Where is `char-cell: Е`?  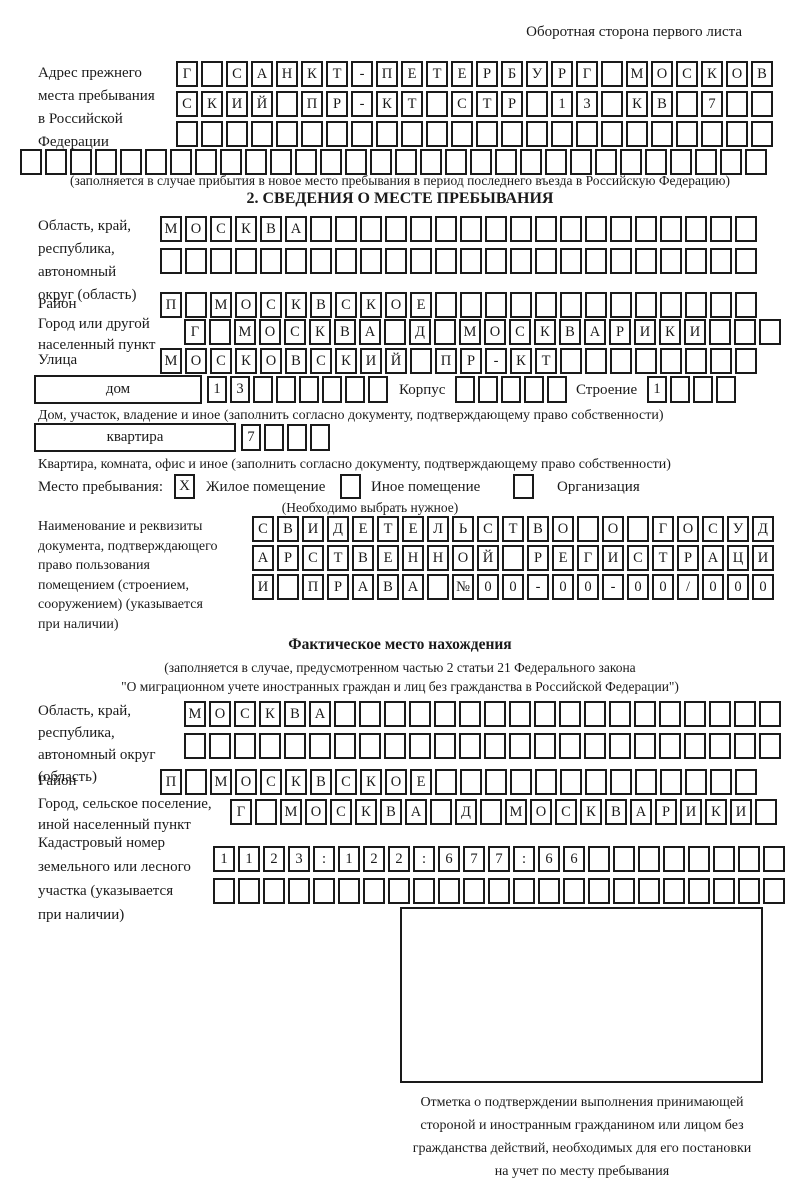
char-cell: Е is located at coordinates (413, 529).